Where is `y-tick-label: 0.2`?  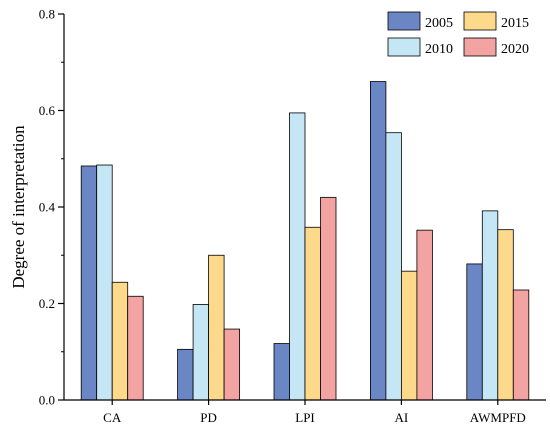
y-tick-label: 0.2 is located at coordinates (47, 303).